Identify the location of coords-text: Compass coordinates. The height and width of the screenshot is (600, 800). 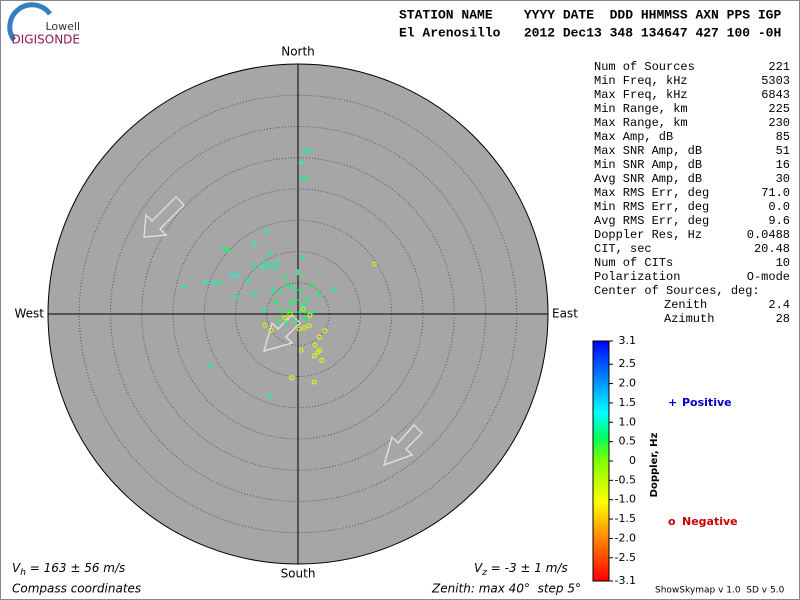
(76, 589).